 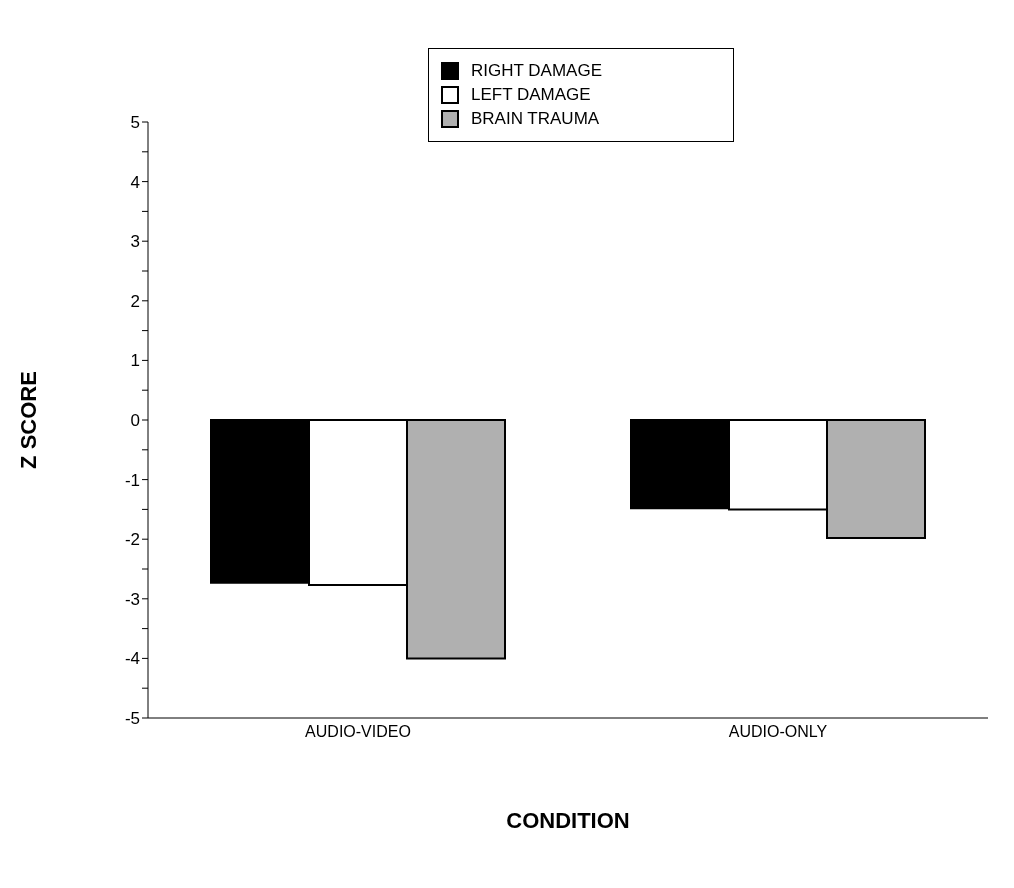 What do you see at coordinates (531, 95) in the screenshot?
I see `legend-label: LEFT DAMAGE` at bounding box center [531, 95].